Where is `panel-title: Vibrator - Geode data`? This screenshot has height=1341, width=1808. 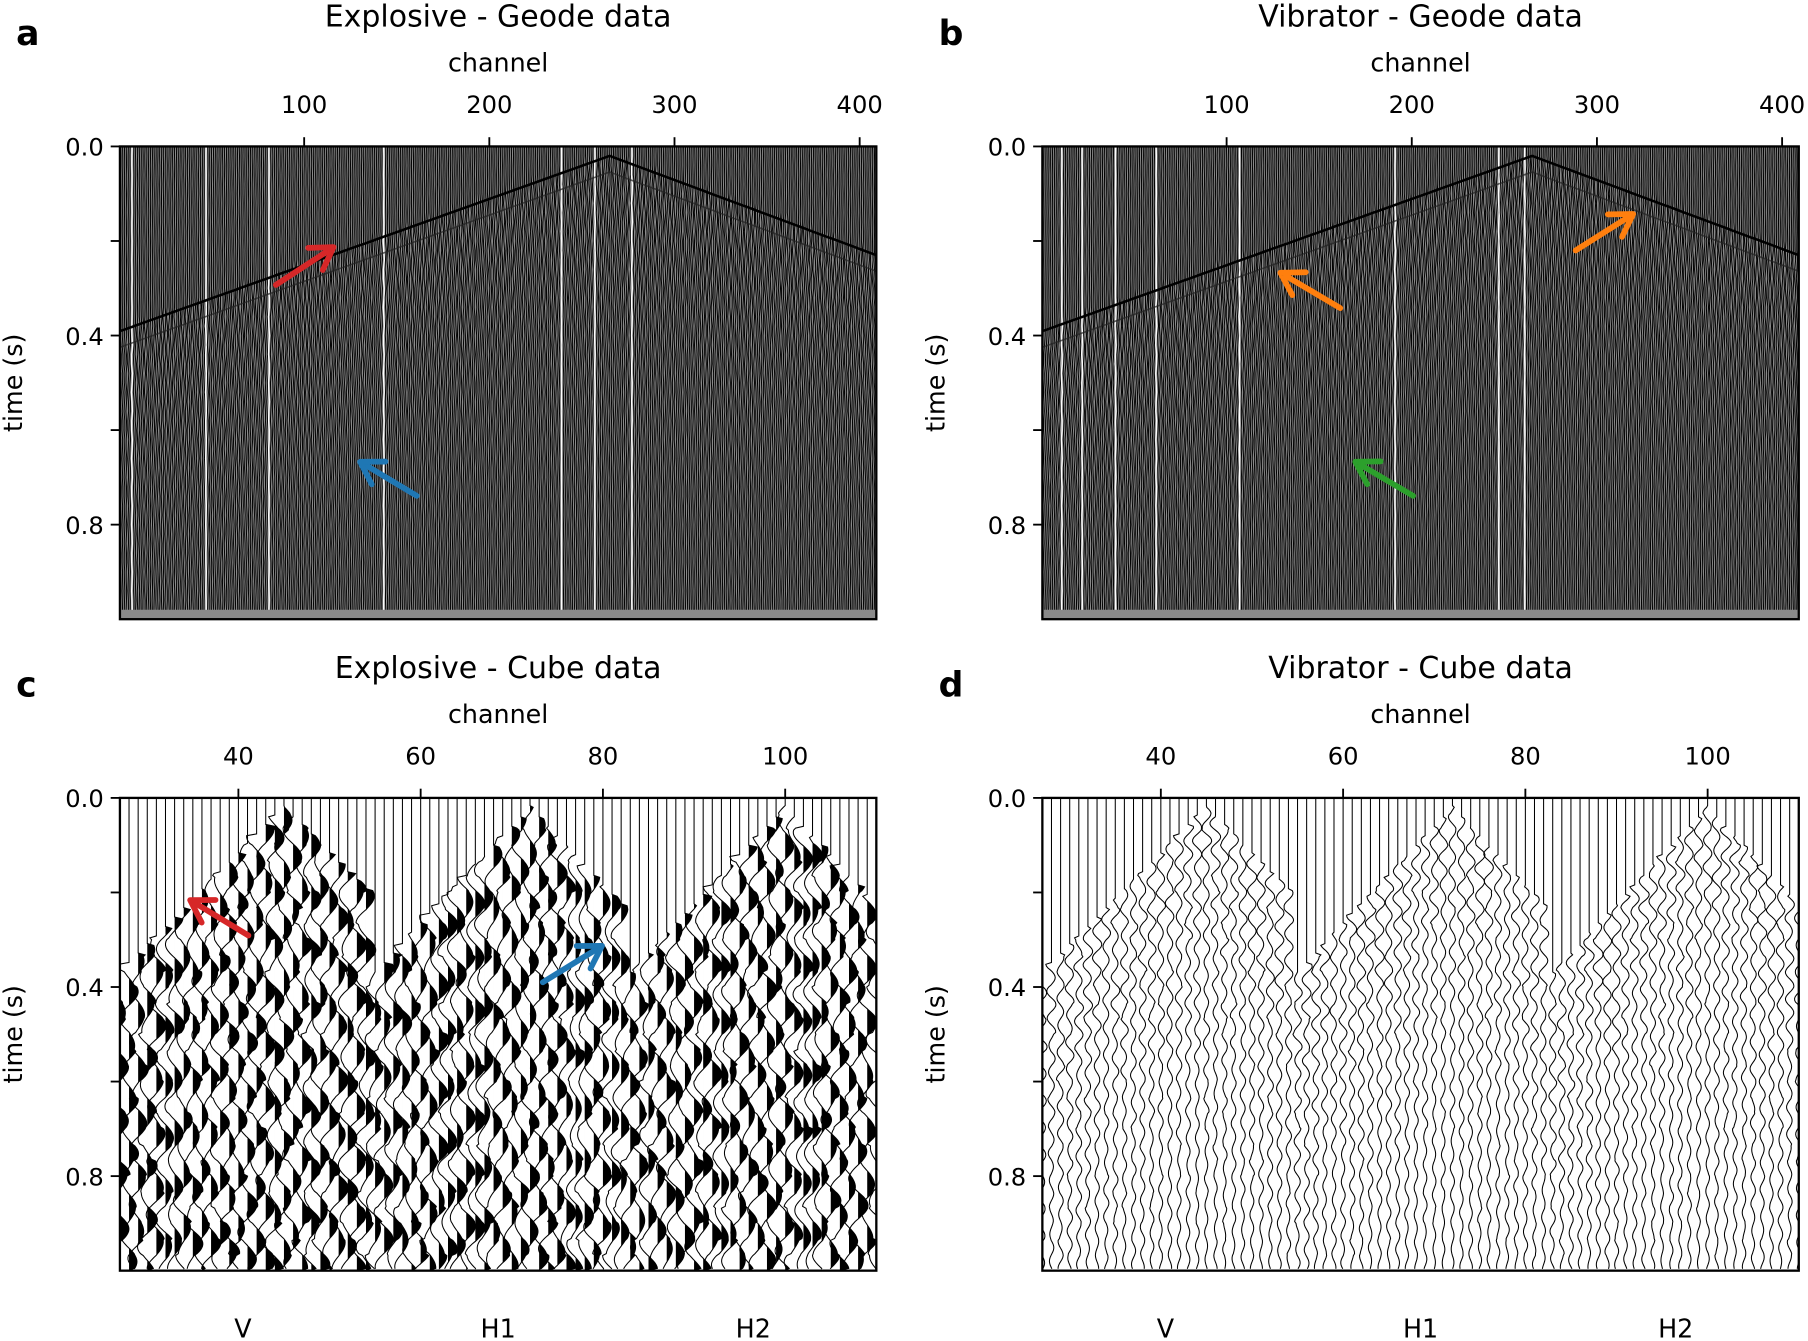 panel-title: Vibrator - Geode data is located at coordinates (1420, 17).